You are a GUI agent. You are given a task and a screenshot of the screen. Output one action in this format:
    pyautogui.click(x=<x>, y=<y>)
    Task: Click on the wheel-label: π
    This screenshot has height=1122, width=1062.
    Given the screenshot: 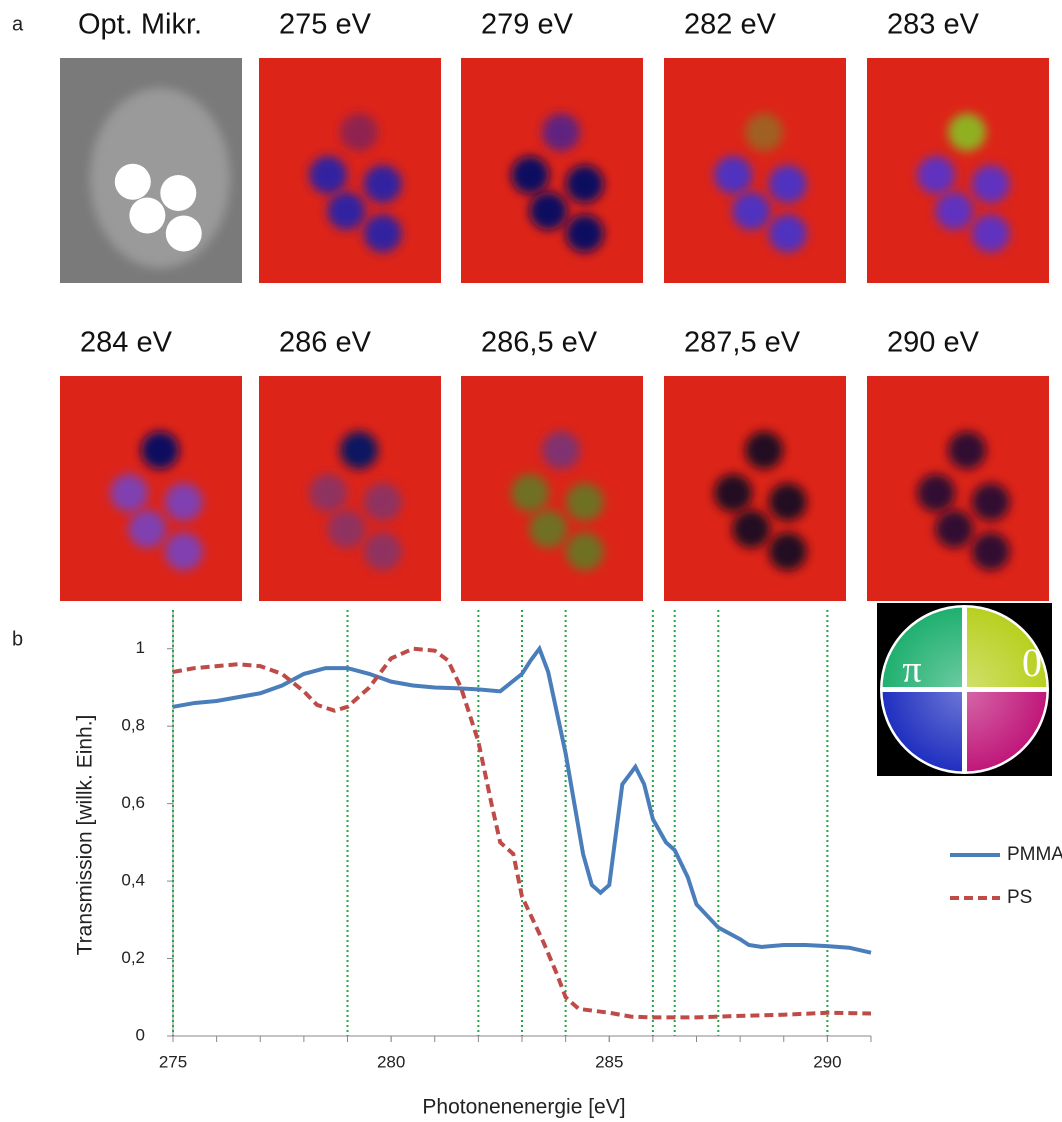 What is the action you would take?
    pyautogui.click(x=911, y=670)
    